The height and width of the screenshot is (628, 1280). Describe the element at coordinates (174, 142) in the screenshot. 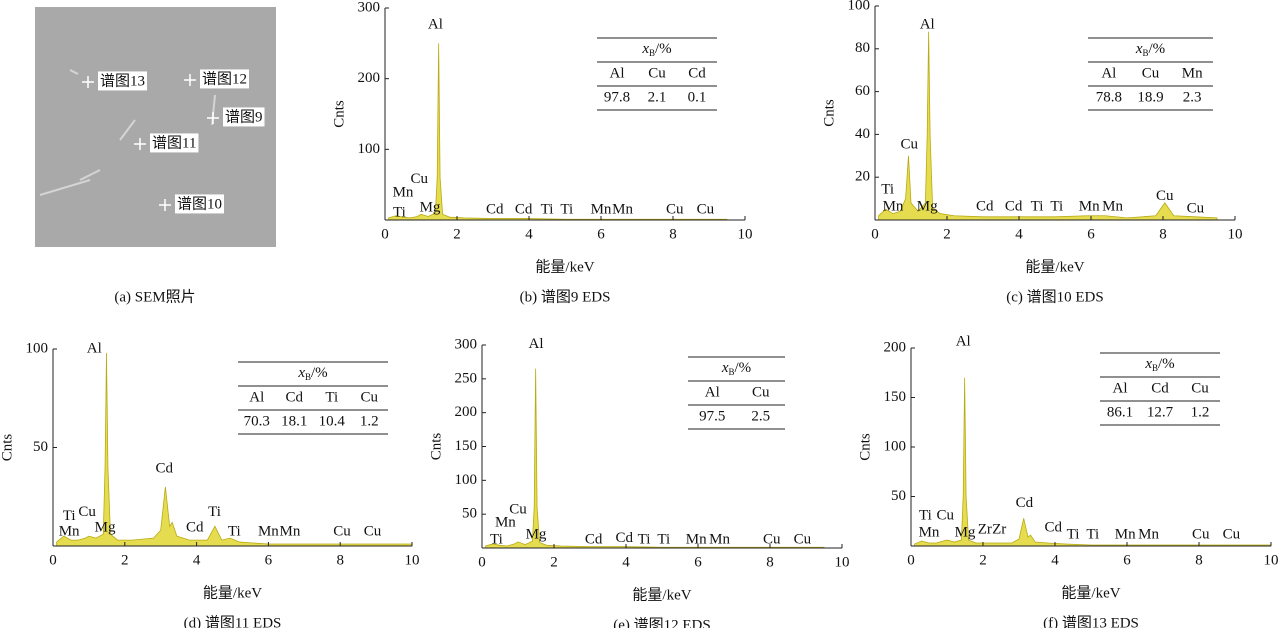

I see `sem-label: 谱图11` at that location.